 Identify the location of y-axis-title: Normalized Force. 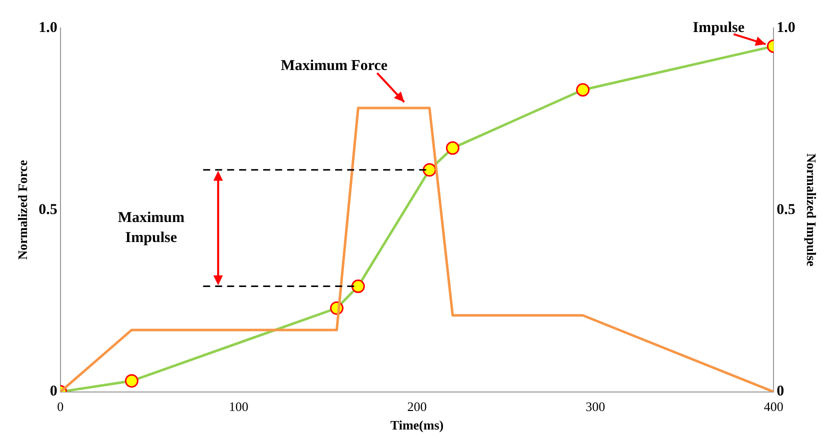
(22, 210).